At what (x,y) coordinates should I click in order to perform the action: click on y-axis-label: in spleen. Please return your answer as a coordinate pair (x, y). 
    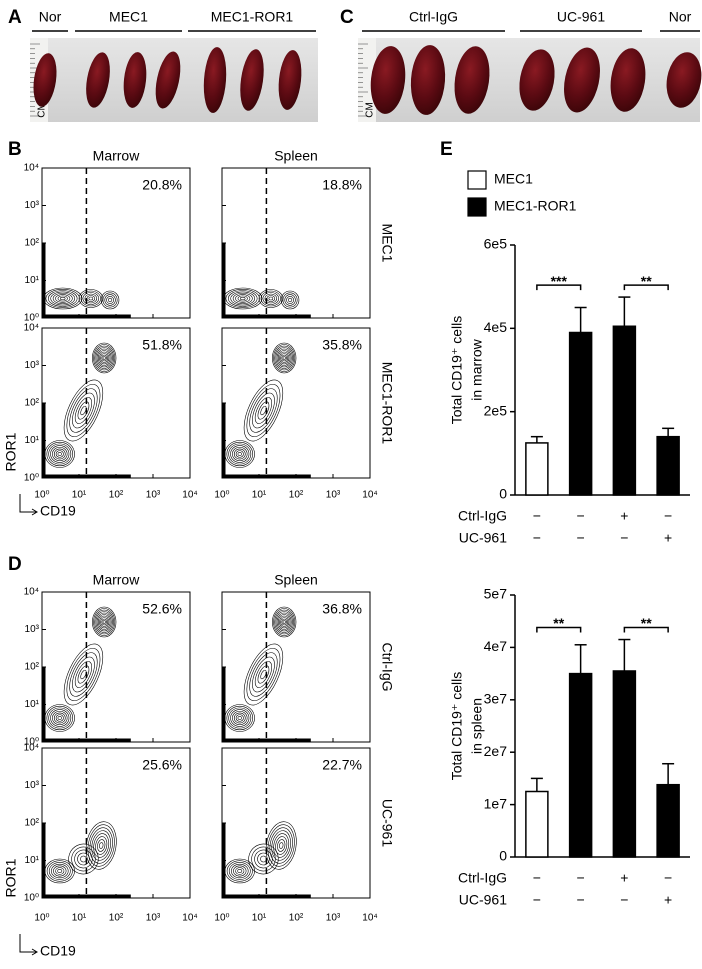
    Looking at the image, I should click on (477, 726).